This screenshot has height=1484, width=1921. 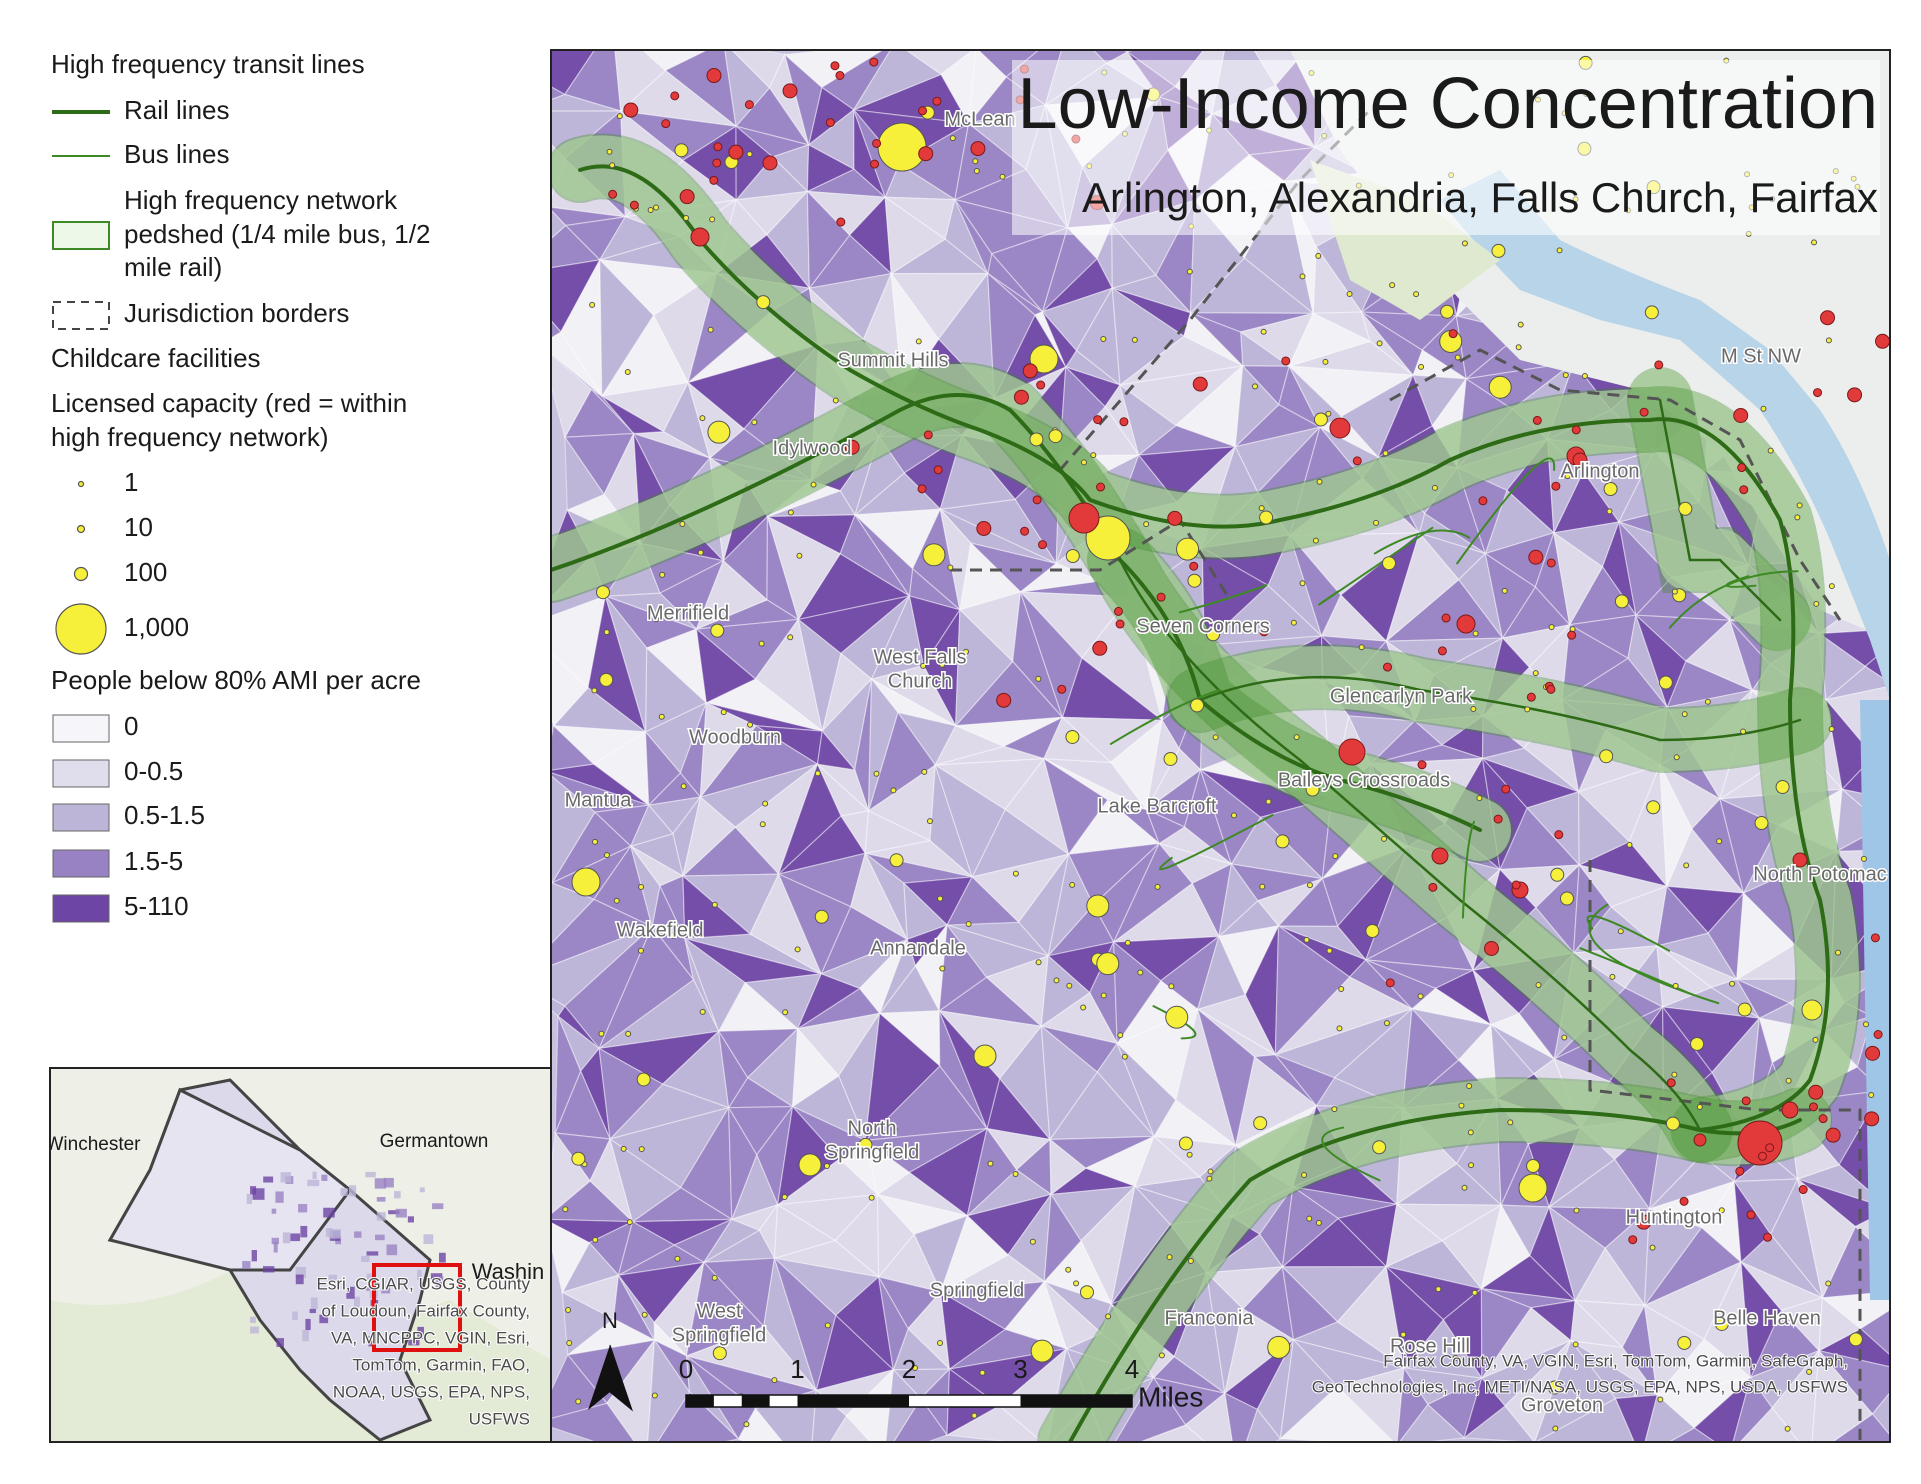 What do you see at coordinates (177, 154) in the screenshot?
I see `legend-item: Bus lines` at bounding box center [177, 154].